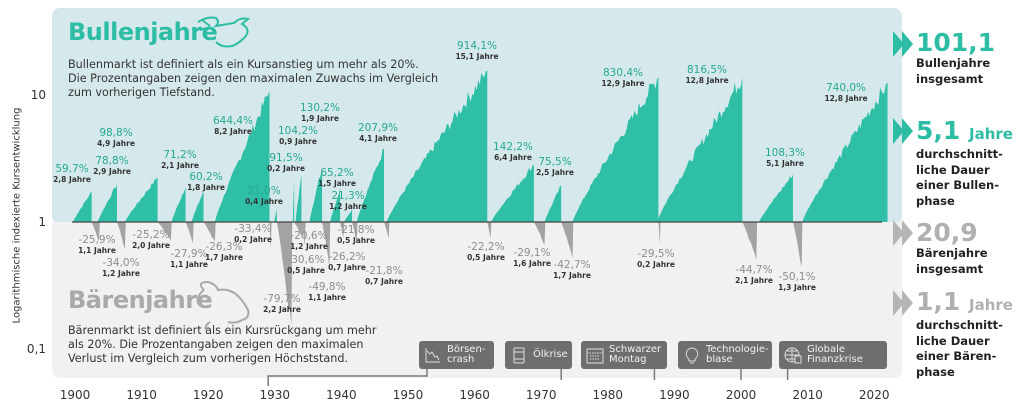 This screenshot has height=412, width=1024. Describe the element at coordinates (38, 95) in the screenshot. I see `y-tick-label: 10` at that location.